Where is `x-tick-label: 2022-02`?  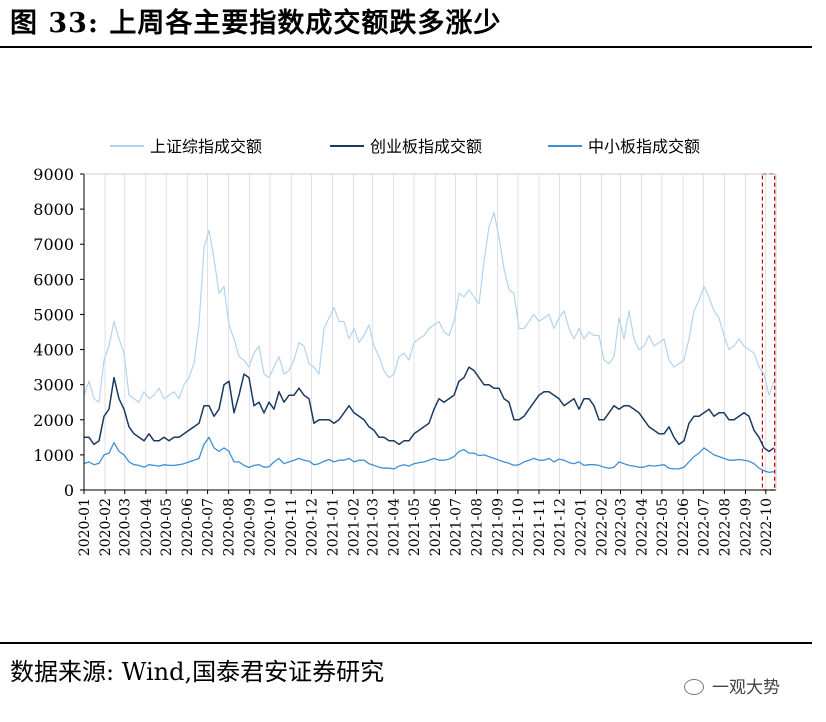
x-tick-label: 2022-02 is located at coordinates (602, 527).